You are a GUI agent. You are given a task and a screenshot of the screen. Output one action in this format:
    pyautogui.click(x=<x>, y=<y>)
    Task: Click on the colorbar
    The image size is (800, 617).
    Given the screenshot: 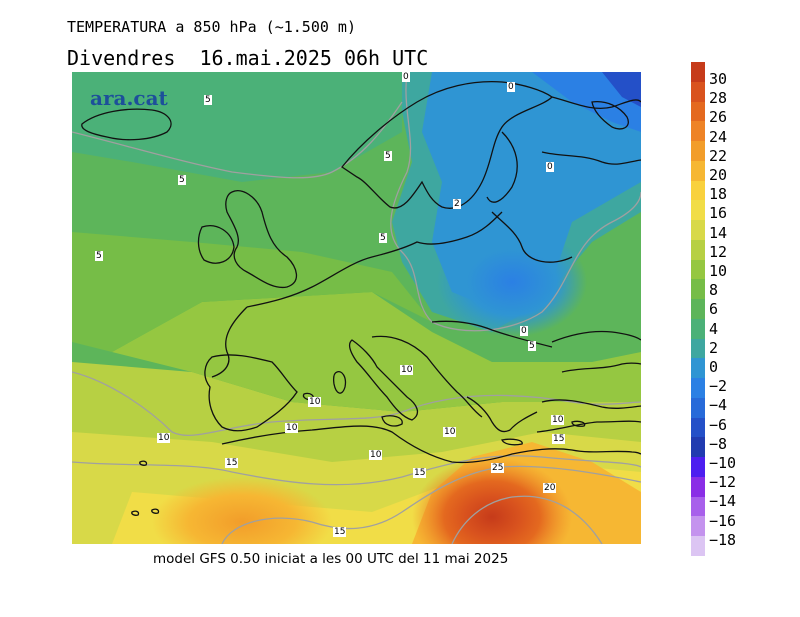 What is the action you would take?
    pyautogui.click(x=698, y=309)
    